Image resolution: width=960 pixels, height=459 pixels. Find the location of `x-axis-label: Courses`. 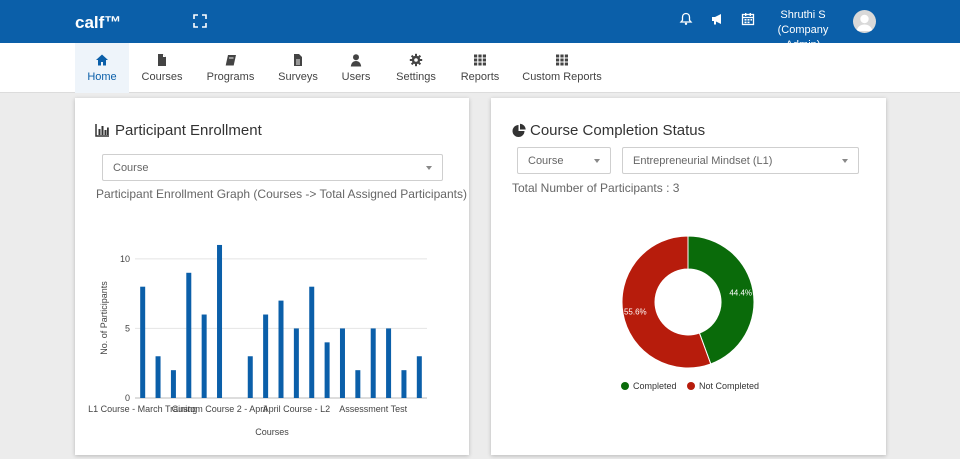

x-axis-label: Courses is located at coordinates (272, 432).